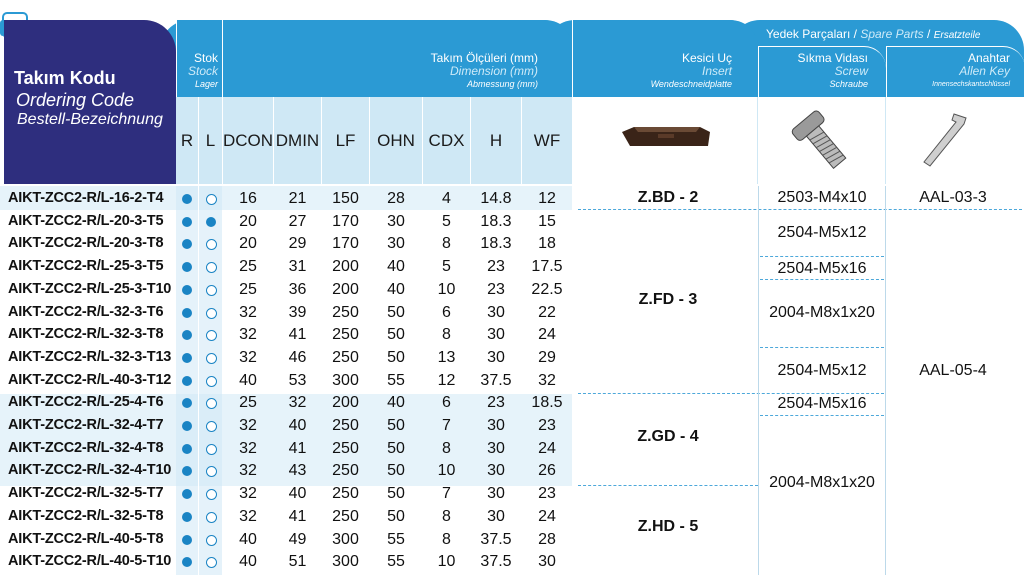 The image size is (1024, 575). What do you see at coordinates (758, 380) in the screenshot?
I see `insert-divider` at bounding box center [758, 380].